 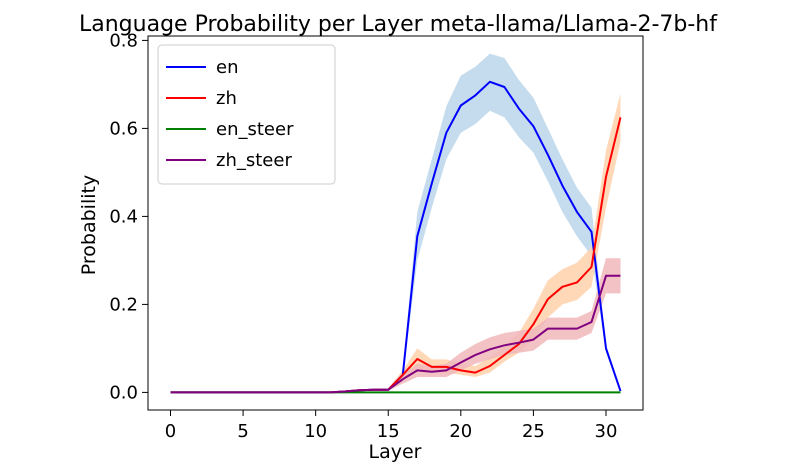 I want to click on x-axis-ticks: 0 5 10 15 20 25 30, so click(x=391, y=426).